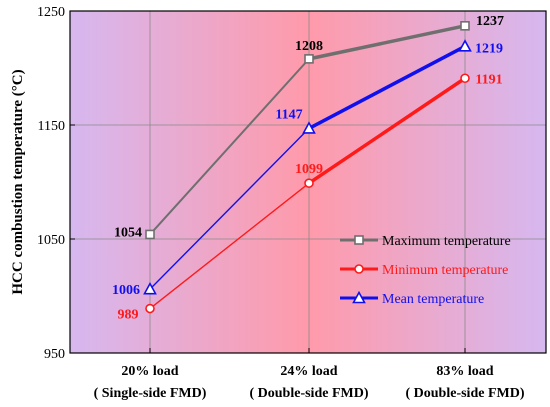 Image resolution: width=550 pixels, height=407 pixels. I want to click on legend-item-mean-temperature: Mean temperature, so click(412, 298).